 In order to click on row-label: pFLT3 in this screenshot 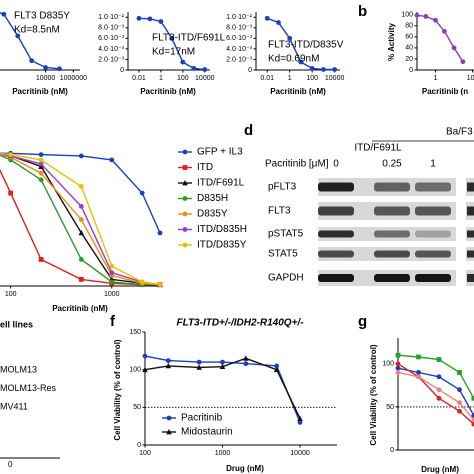, I will do `click(282, 187)`.